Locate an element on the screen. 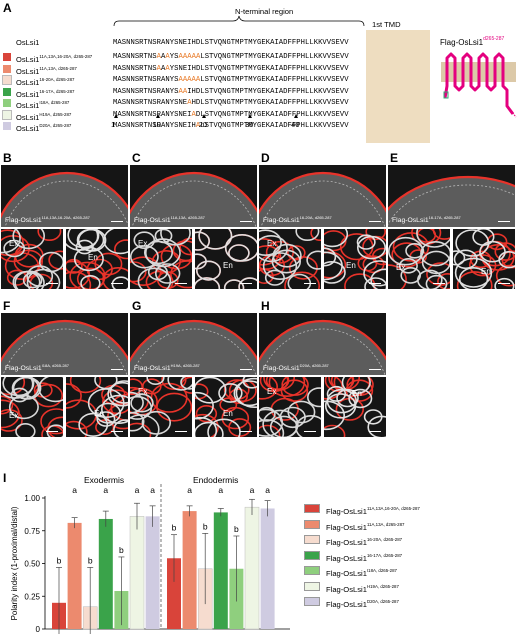 This screenshot has width=520, height=636. position-label: 1 is located at coordinates (113, 124).